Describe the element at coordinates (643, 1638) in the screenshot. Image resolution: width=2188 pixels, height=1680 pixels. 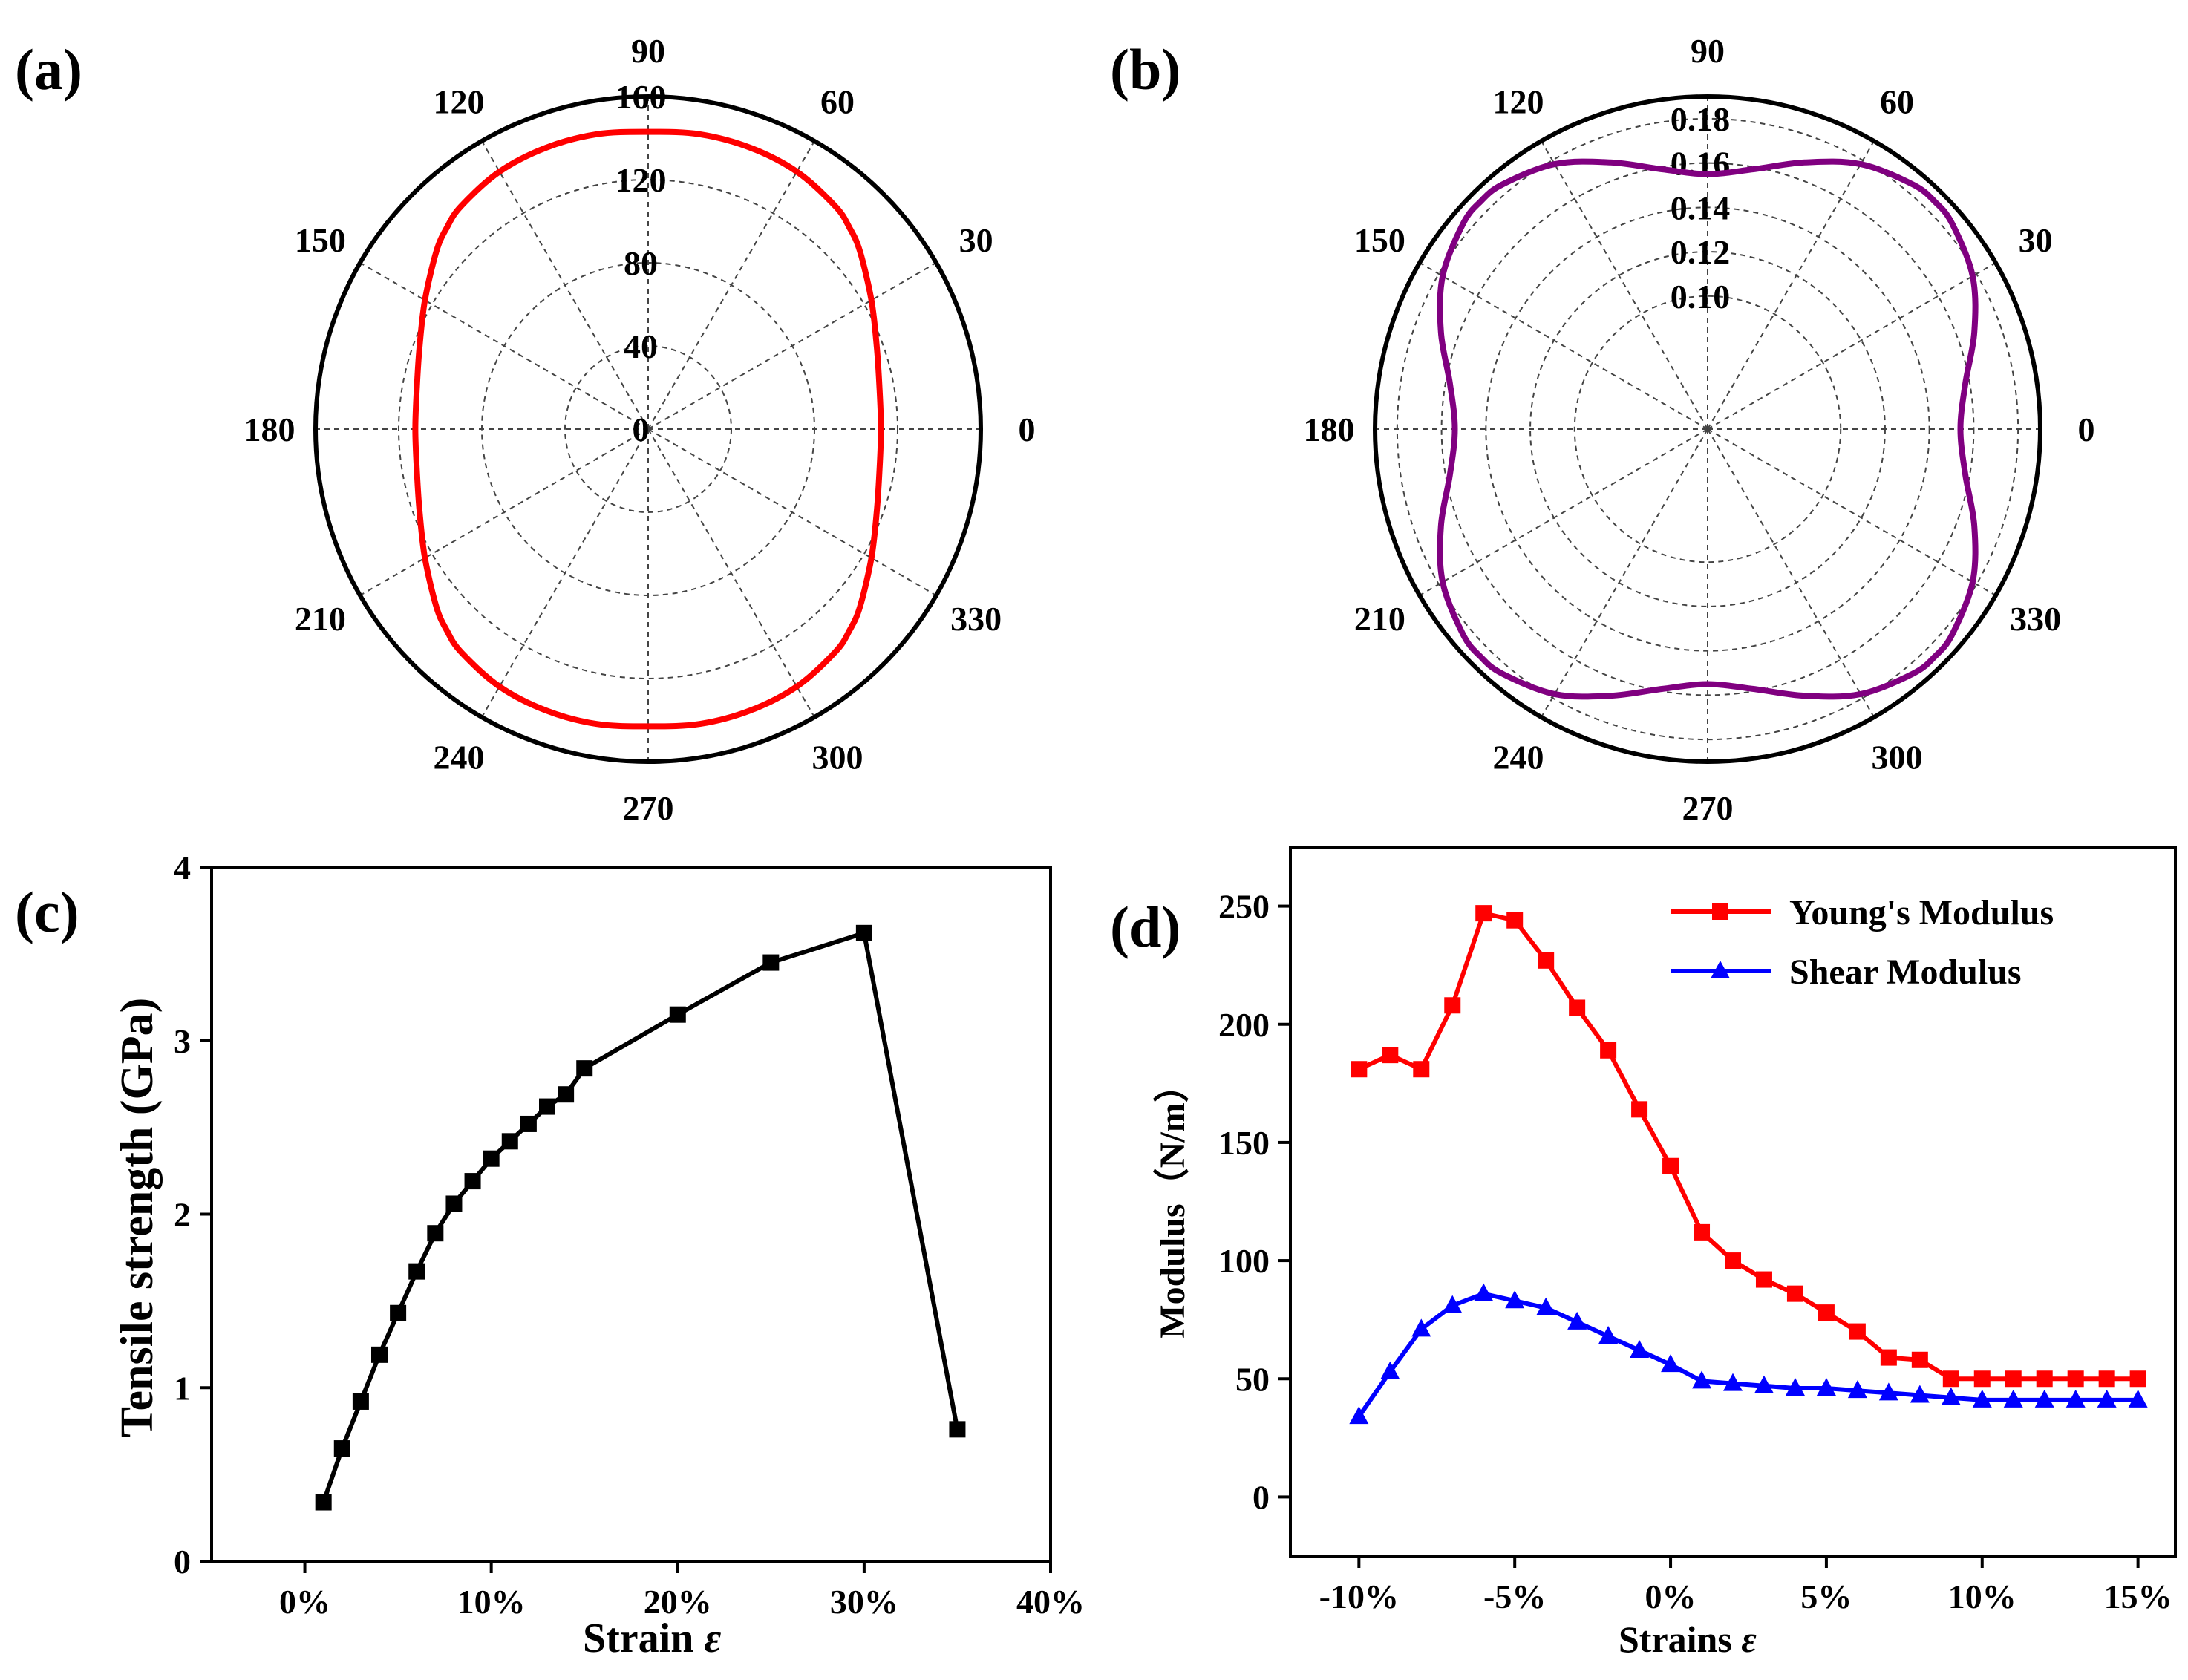
I see `x-axis-label-text: Strain` at that location.